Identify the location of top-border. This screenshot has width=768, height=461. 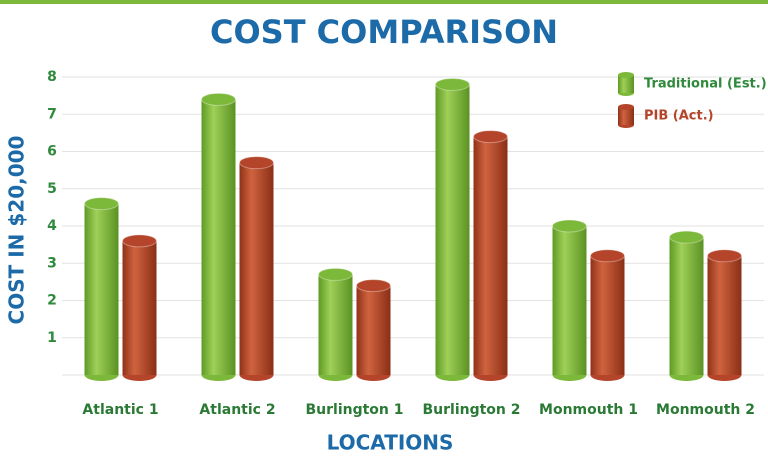
(384, 2).